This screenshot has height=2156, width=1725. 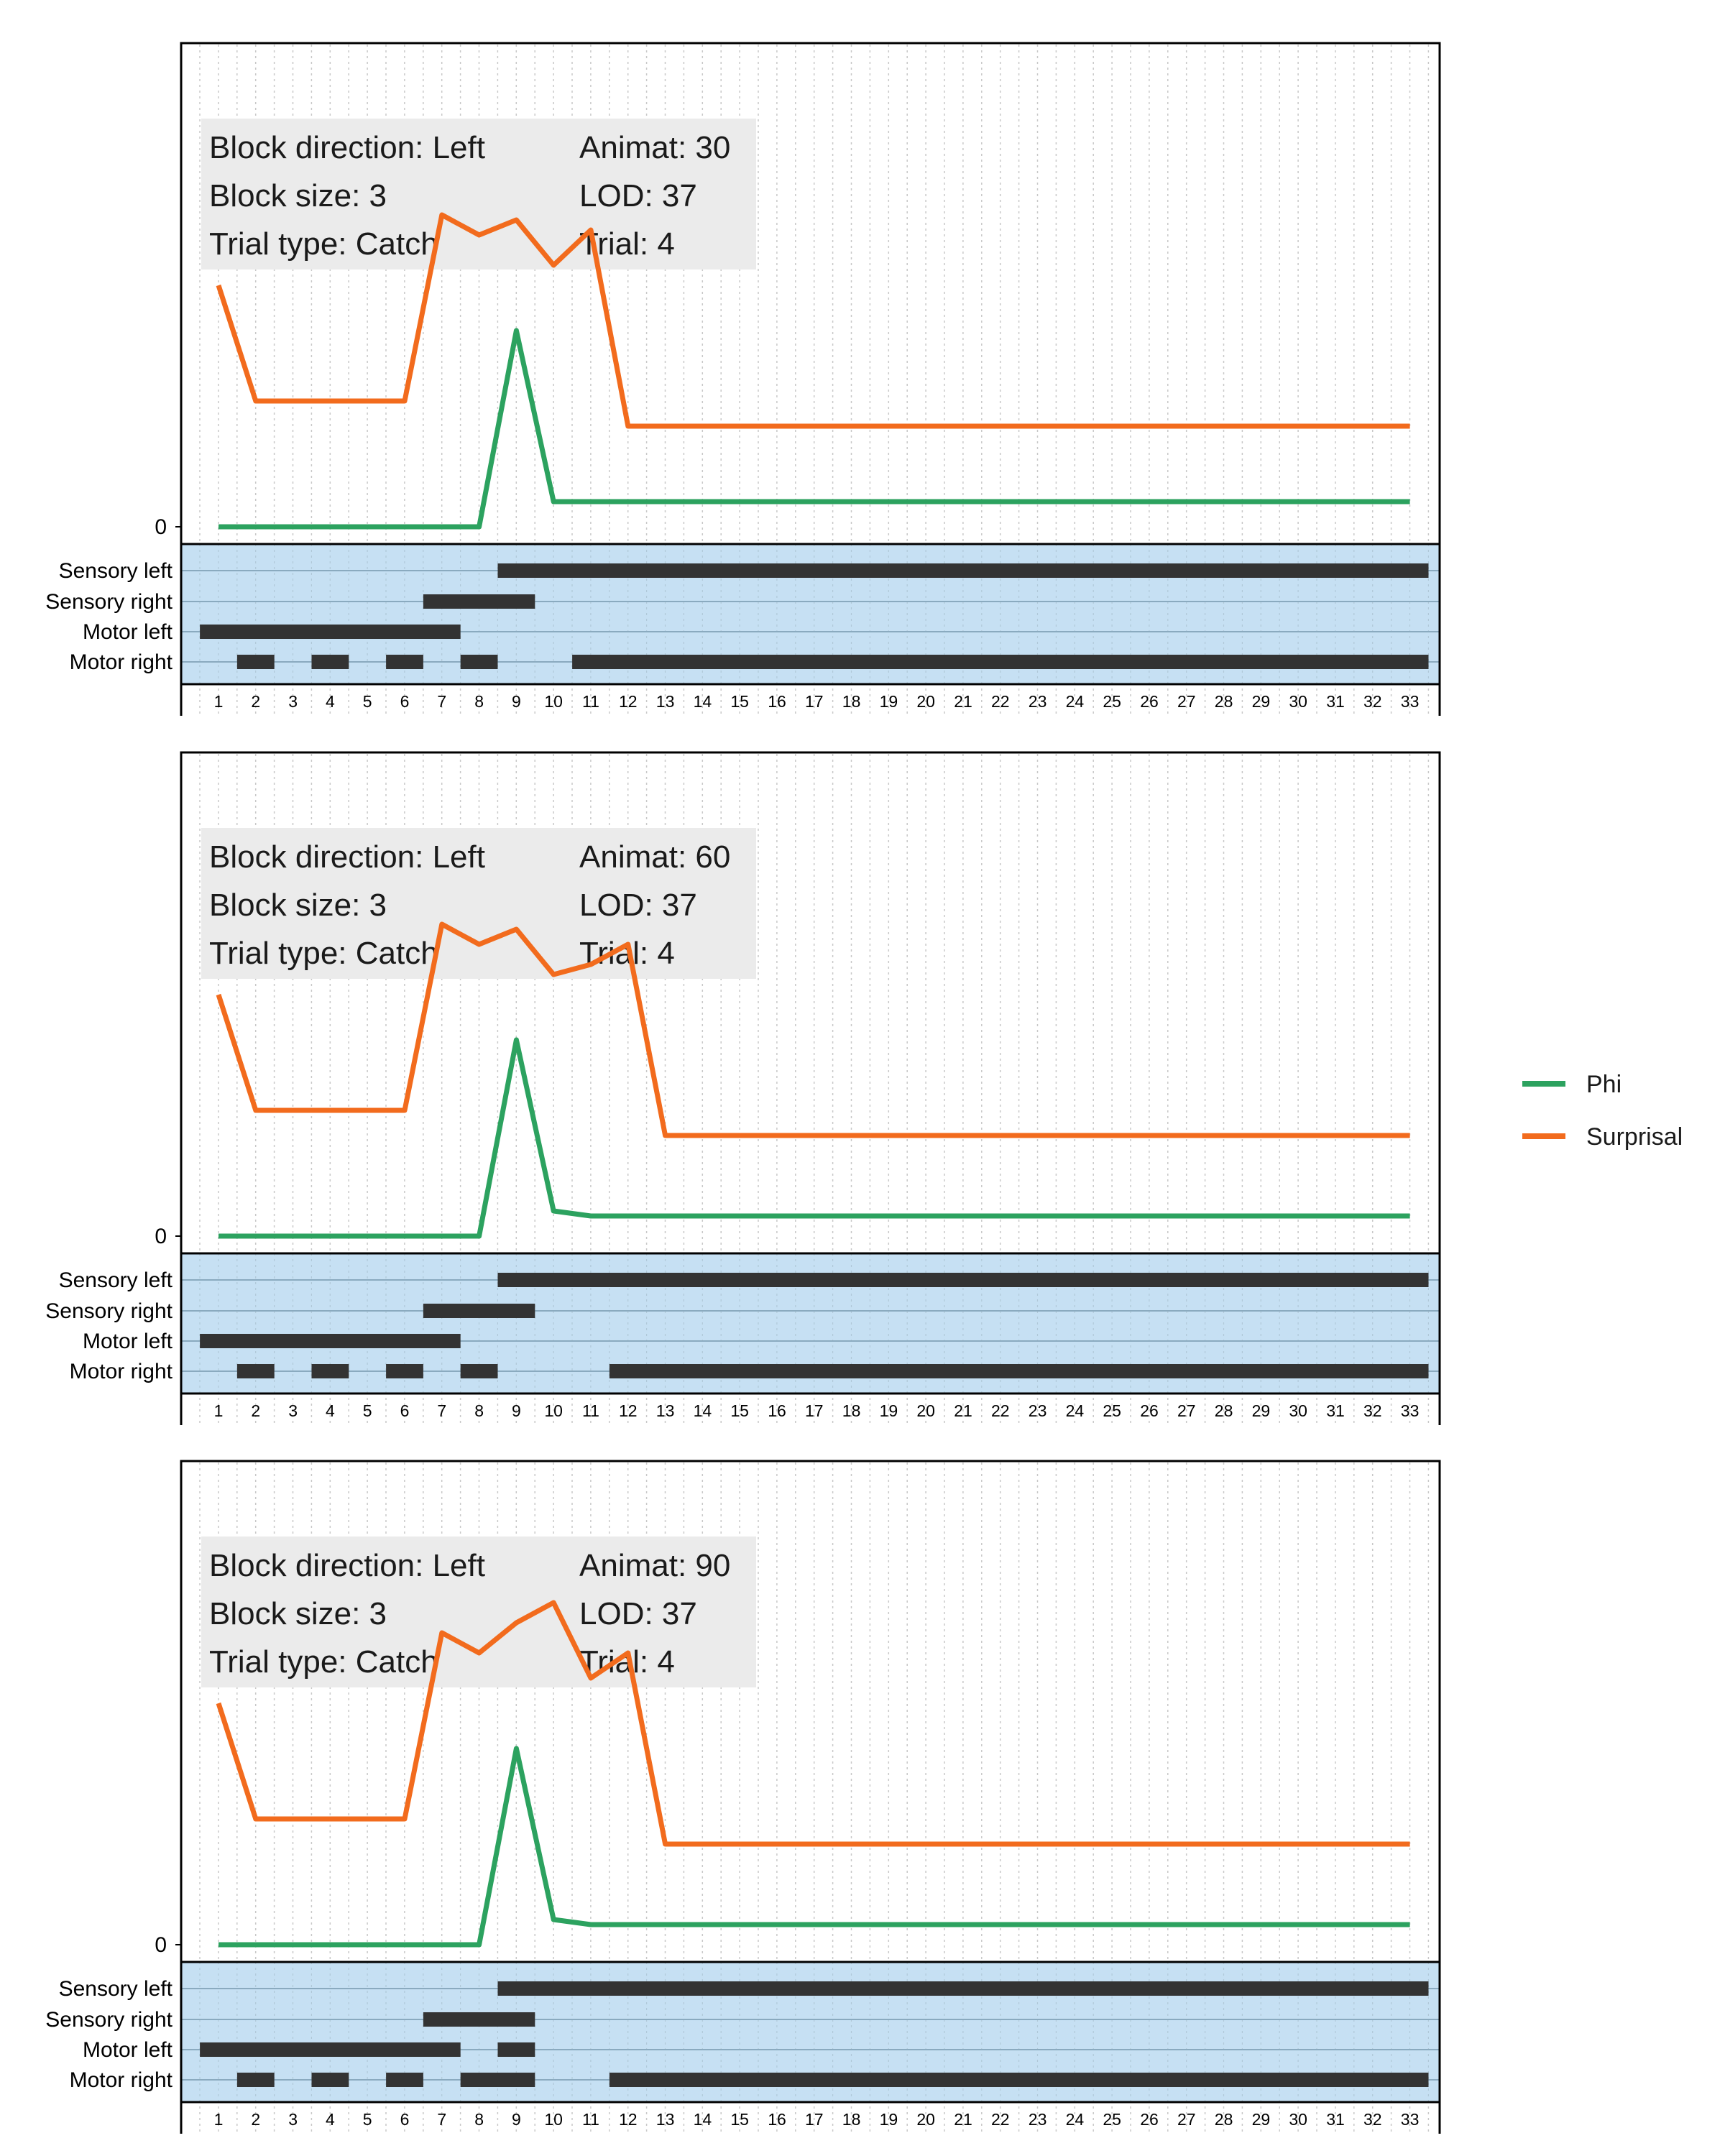 I want to click on x-tick-label: 1, so click(x=219, y=2119).